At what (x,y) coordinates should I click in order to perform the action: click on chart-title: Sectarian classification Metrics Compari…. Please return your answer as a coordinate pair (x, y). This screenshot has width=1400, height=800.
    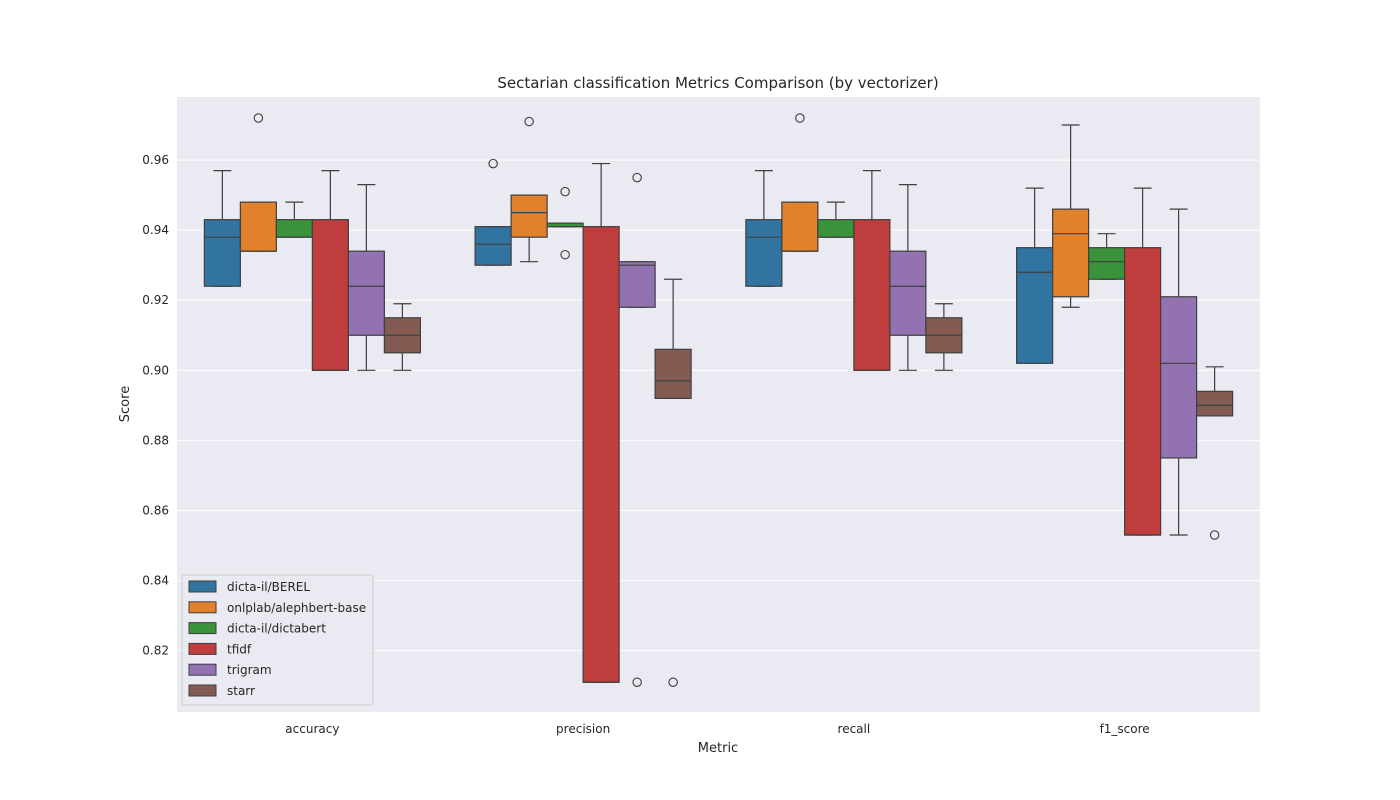
    Looking at the image, I should click on (717, 83).